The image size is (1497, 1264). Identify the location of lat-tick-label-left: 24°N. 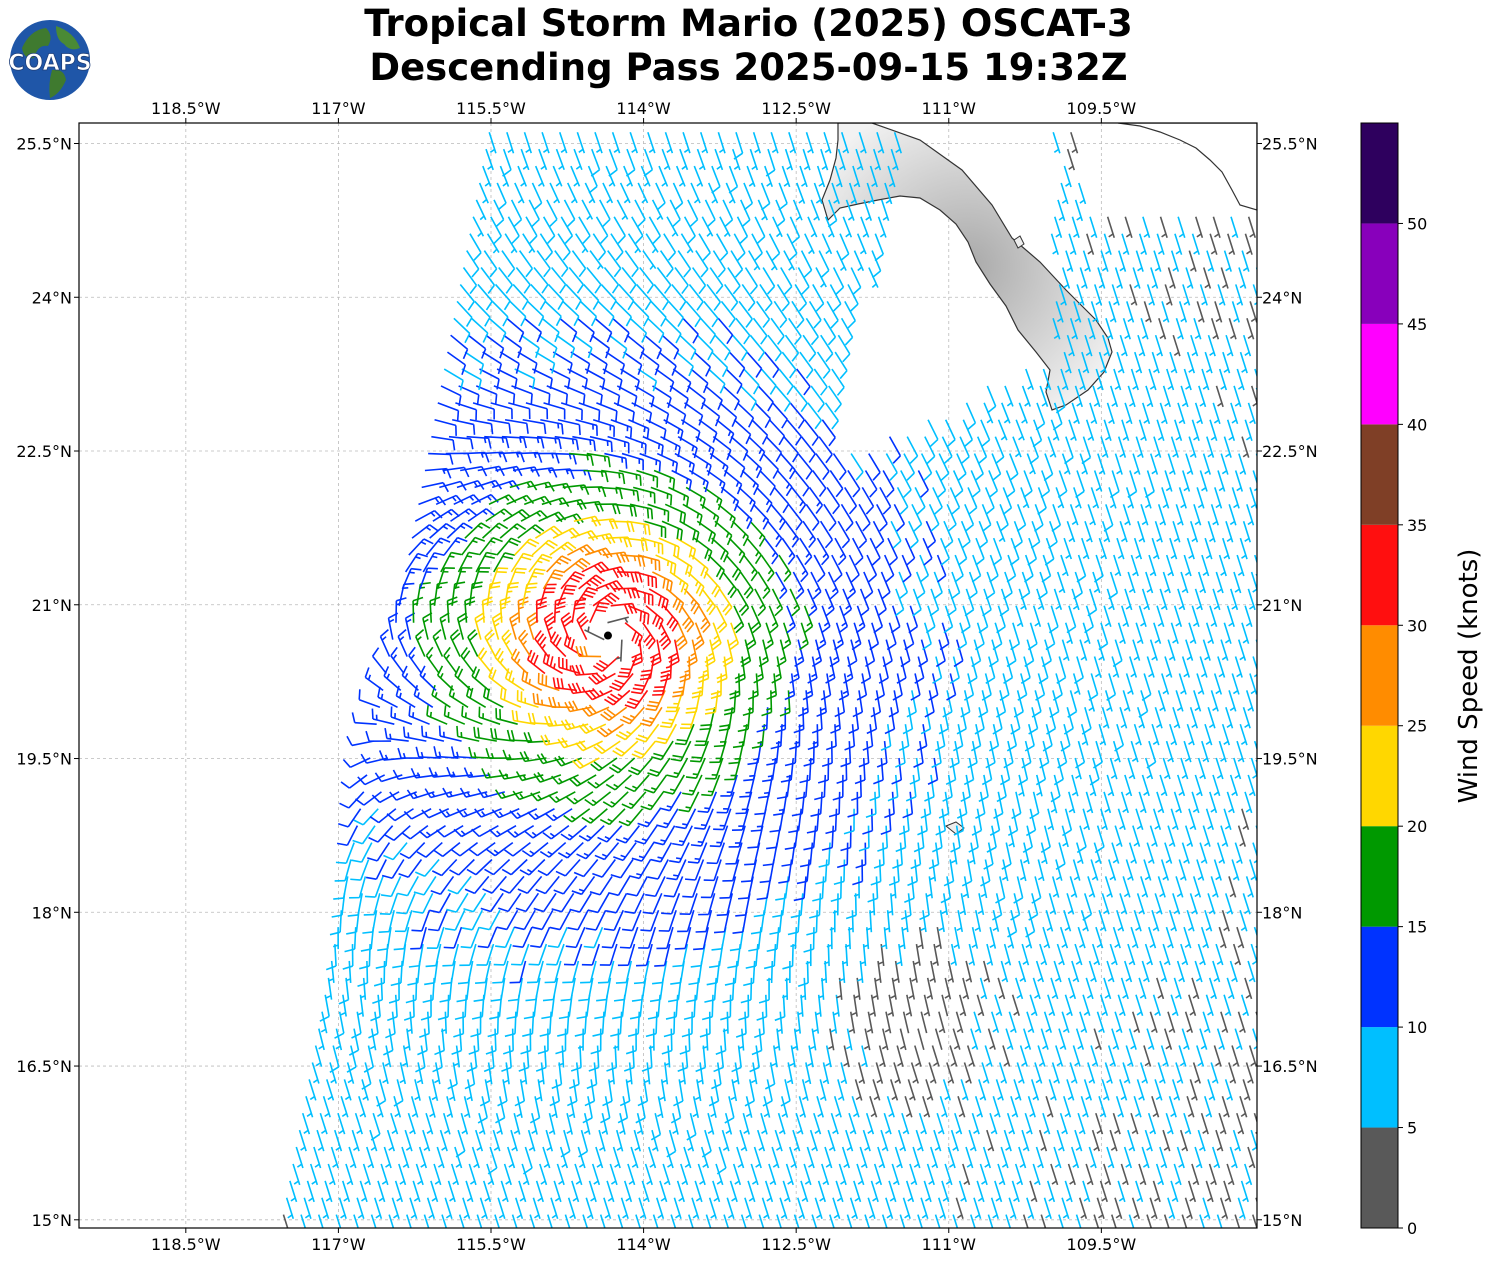
(52, 297).